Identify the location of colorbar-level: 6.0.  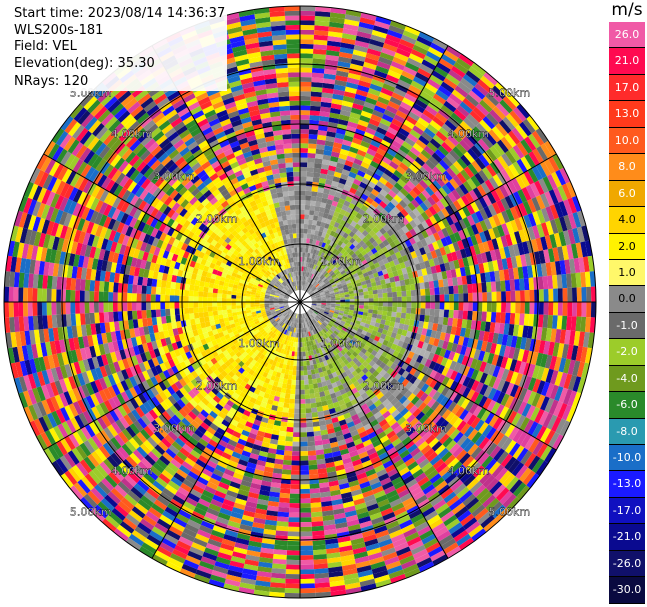
(627, 194).